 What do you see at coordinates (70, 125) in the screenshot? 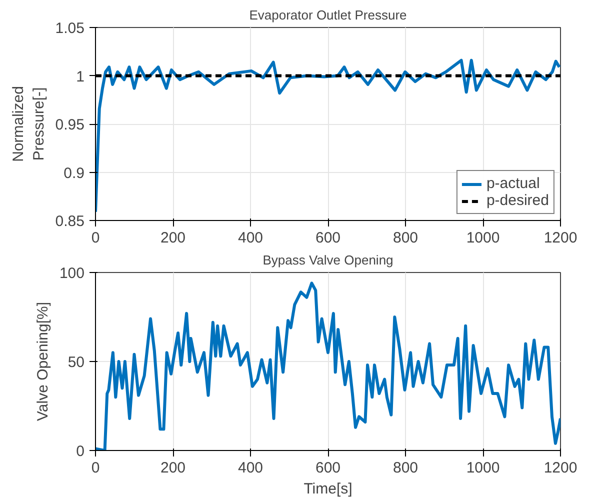
I see `y-tick-label: 0.95` at bounding box center [70, 125].